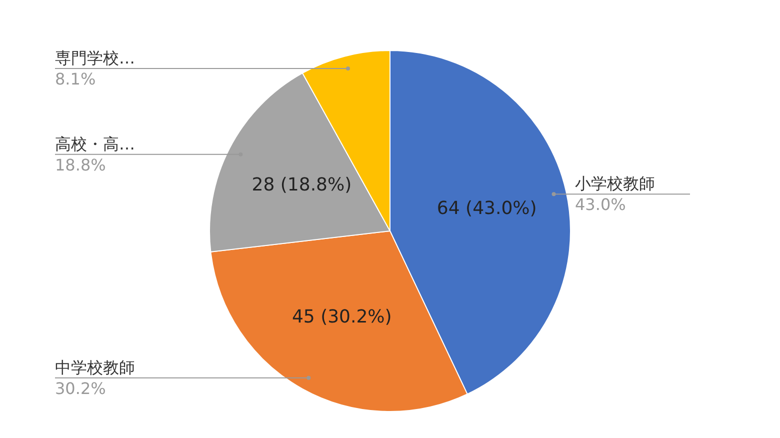  Describe the element at coordinates (342, 317) in the screenshot. I see `data-label: 45 (30.2%)` at that location.